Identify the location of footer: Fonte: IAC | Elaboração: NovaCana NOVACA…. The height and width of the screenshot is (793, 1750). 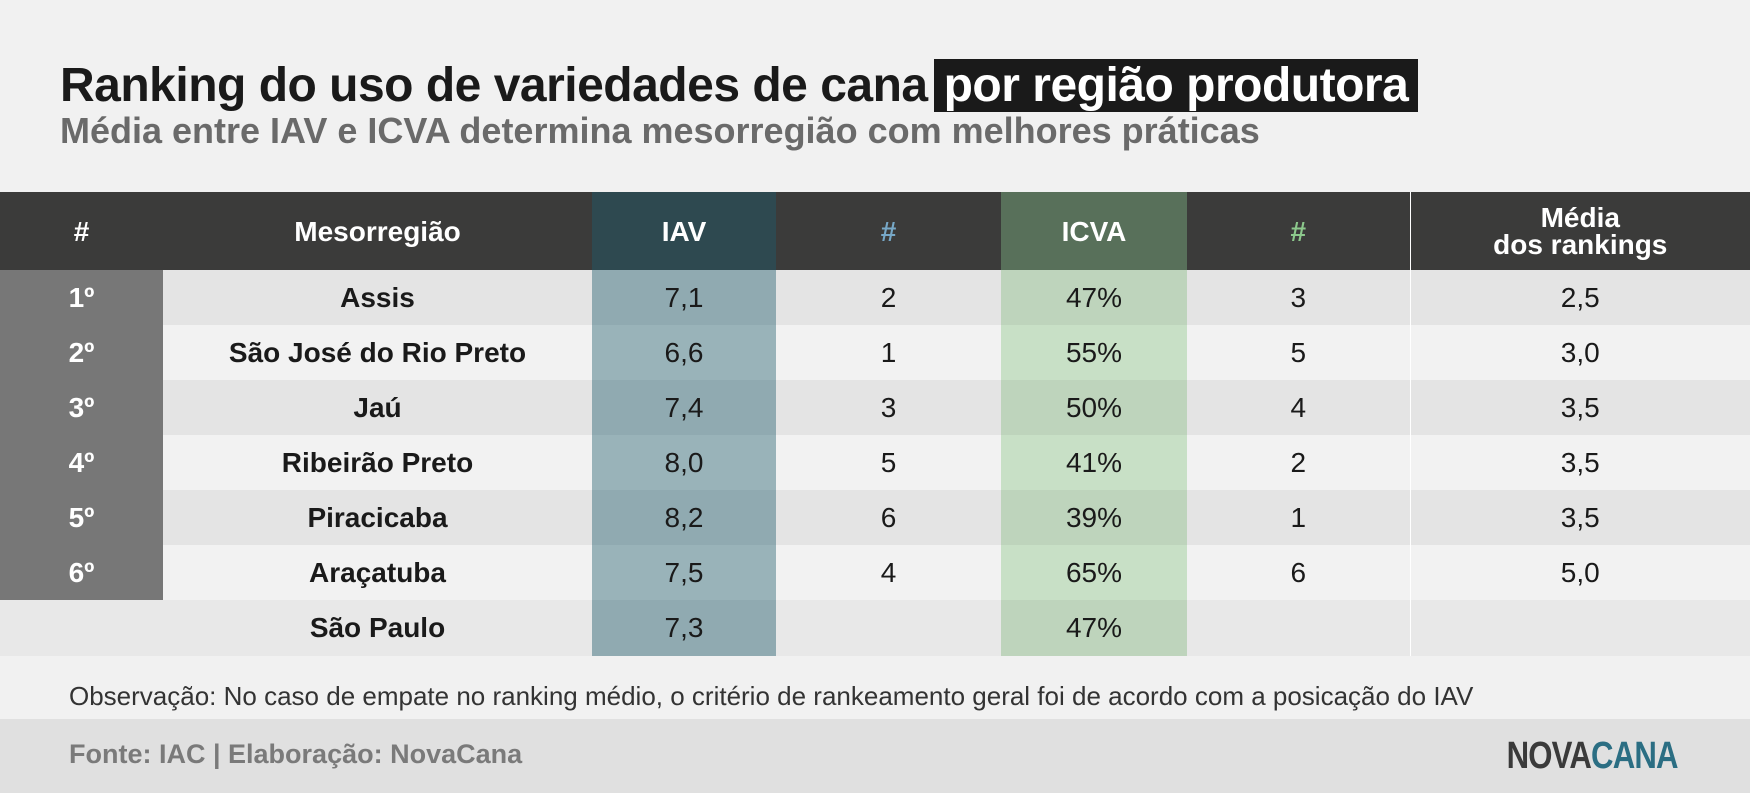
(875, 756).